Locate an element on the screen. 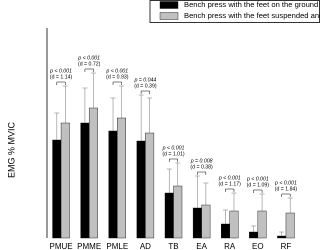 This screenshot has width=320, height=250. x-tick-label: PMME is located at coordinates (89, 246).